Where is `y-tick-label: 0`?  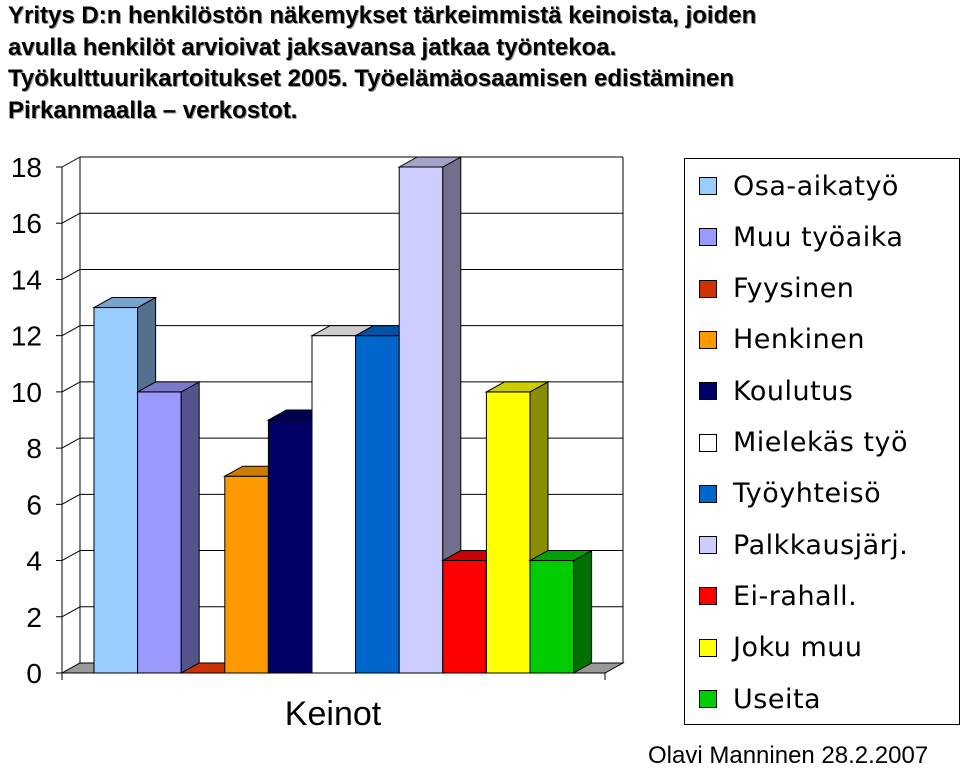 y-tick-label: 0 is located at coordinates (34, 673).